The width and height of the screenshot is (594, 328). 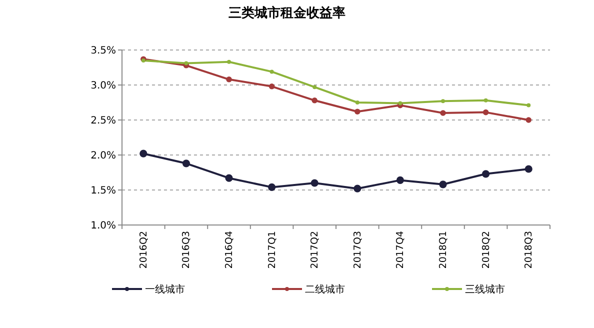 What do you see at coordinates (315, 250) in the screenshot?
I see `x-tick-label: 2017Q2` at bounding box center [315, 250].